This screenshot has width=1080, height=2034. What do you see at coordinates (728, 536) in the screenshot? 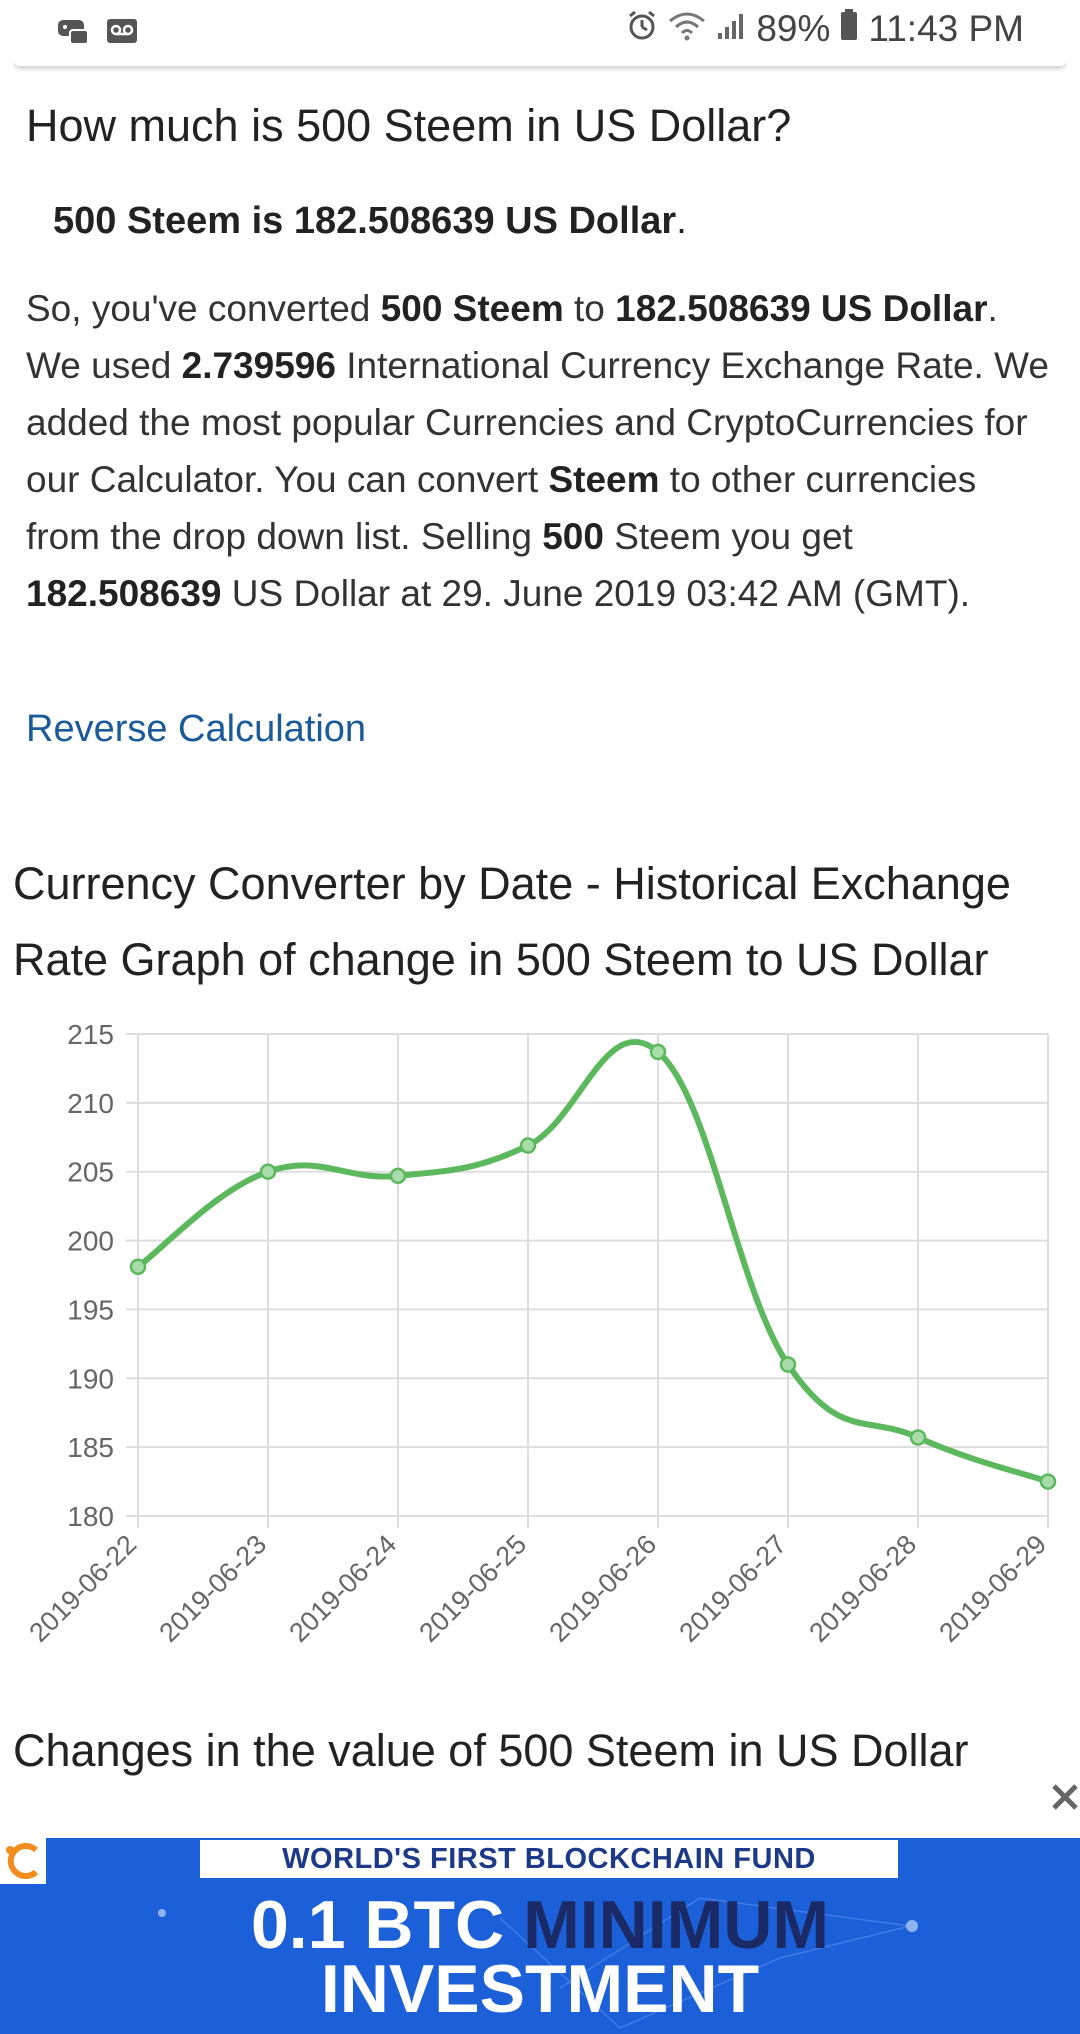
I see `text-segment: Steem you get` at bounding box center [728, 536].